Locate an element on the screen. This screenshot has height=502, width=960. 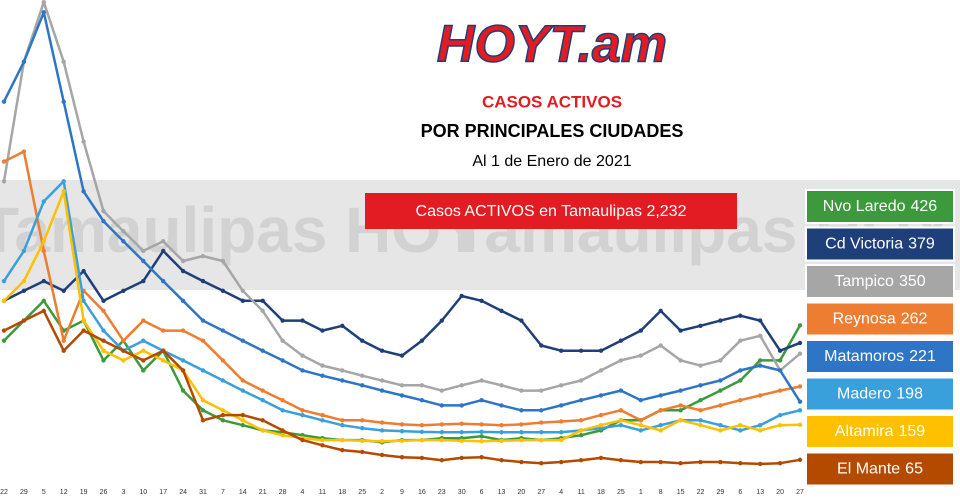
x-tick-label: 28 is located at coordinates (283, 492).